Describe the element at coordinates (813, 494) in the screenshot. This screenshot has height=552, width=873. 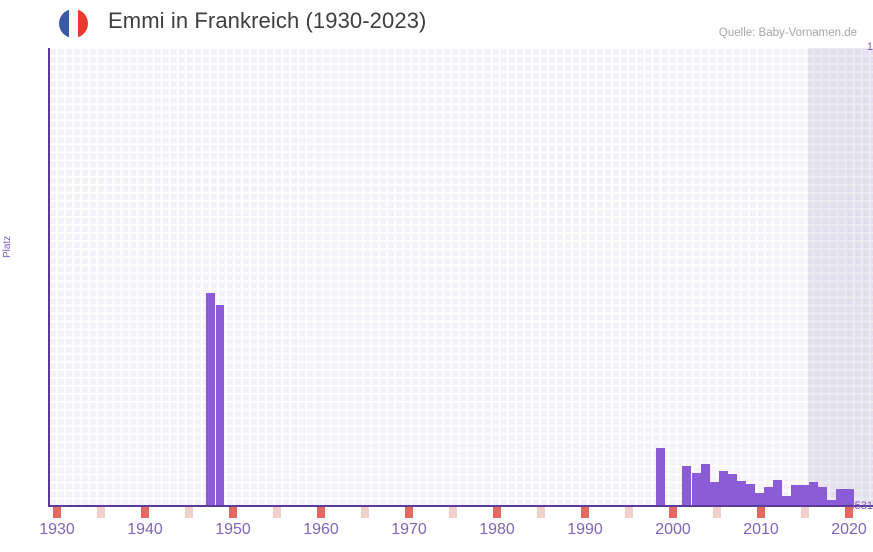
I see `bar-2015` at that location.